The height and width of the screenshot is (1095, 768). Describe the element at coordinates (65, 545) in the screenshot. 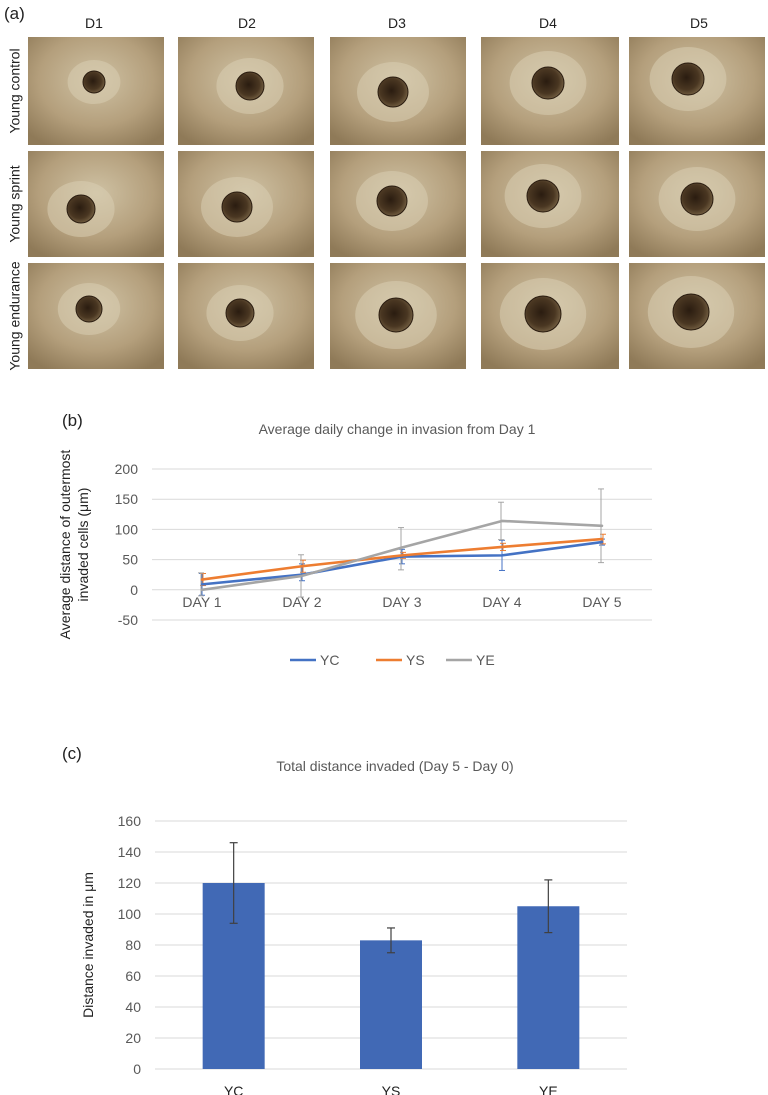

I see `y-axis-label-line: Average distance of outermost` at that location.